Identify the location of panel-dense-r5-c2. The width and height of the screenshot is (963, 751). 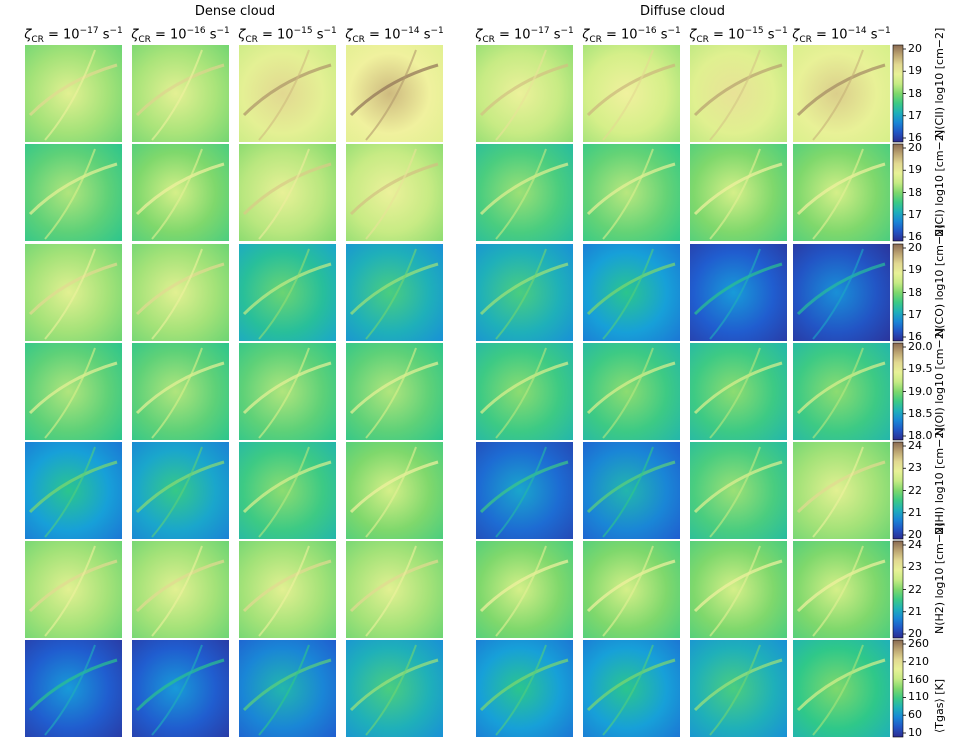
(287, 589).